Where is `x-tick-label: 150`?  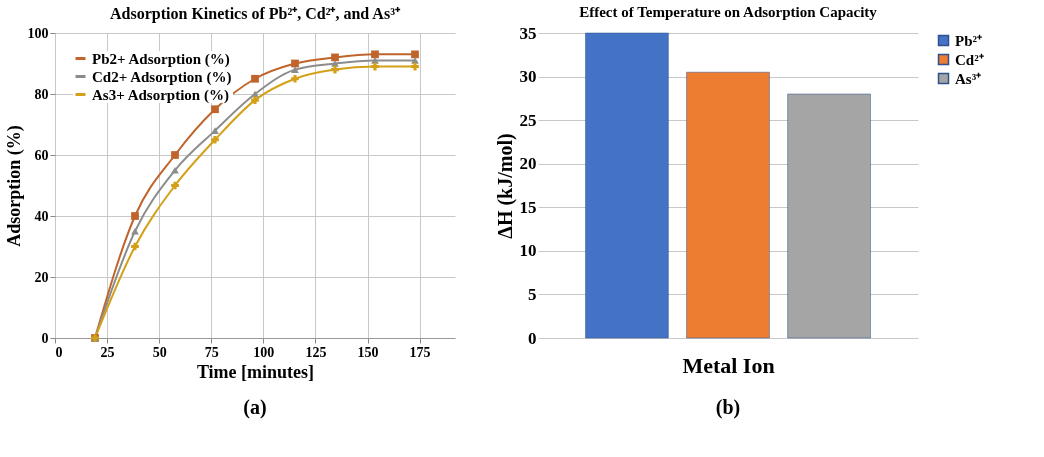
x-tick-label: 150 is located at coordinates (368, 352).